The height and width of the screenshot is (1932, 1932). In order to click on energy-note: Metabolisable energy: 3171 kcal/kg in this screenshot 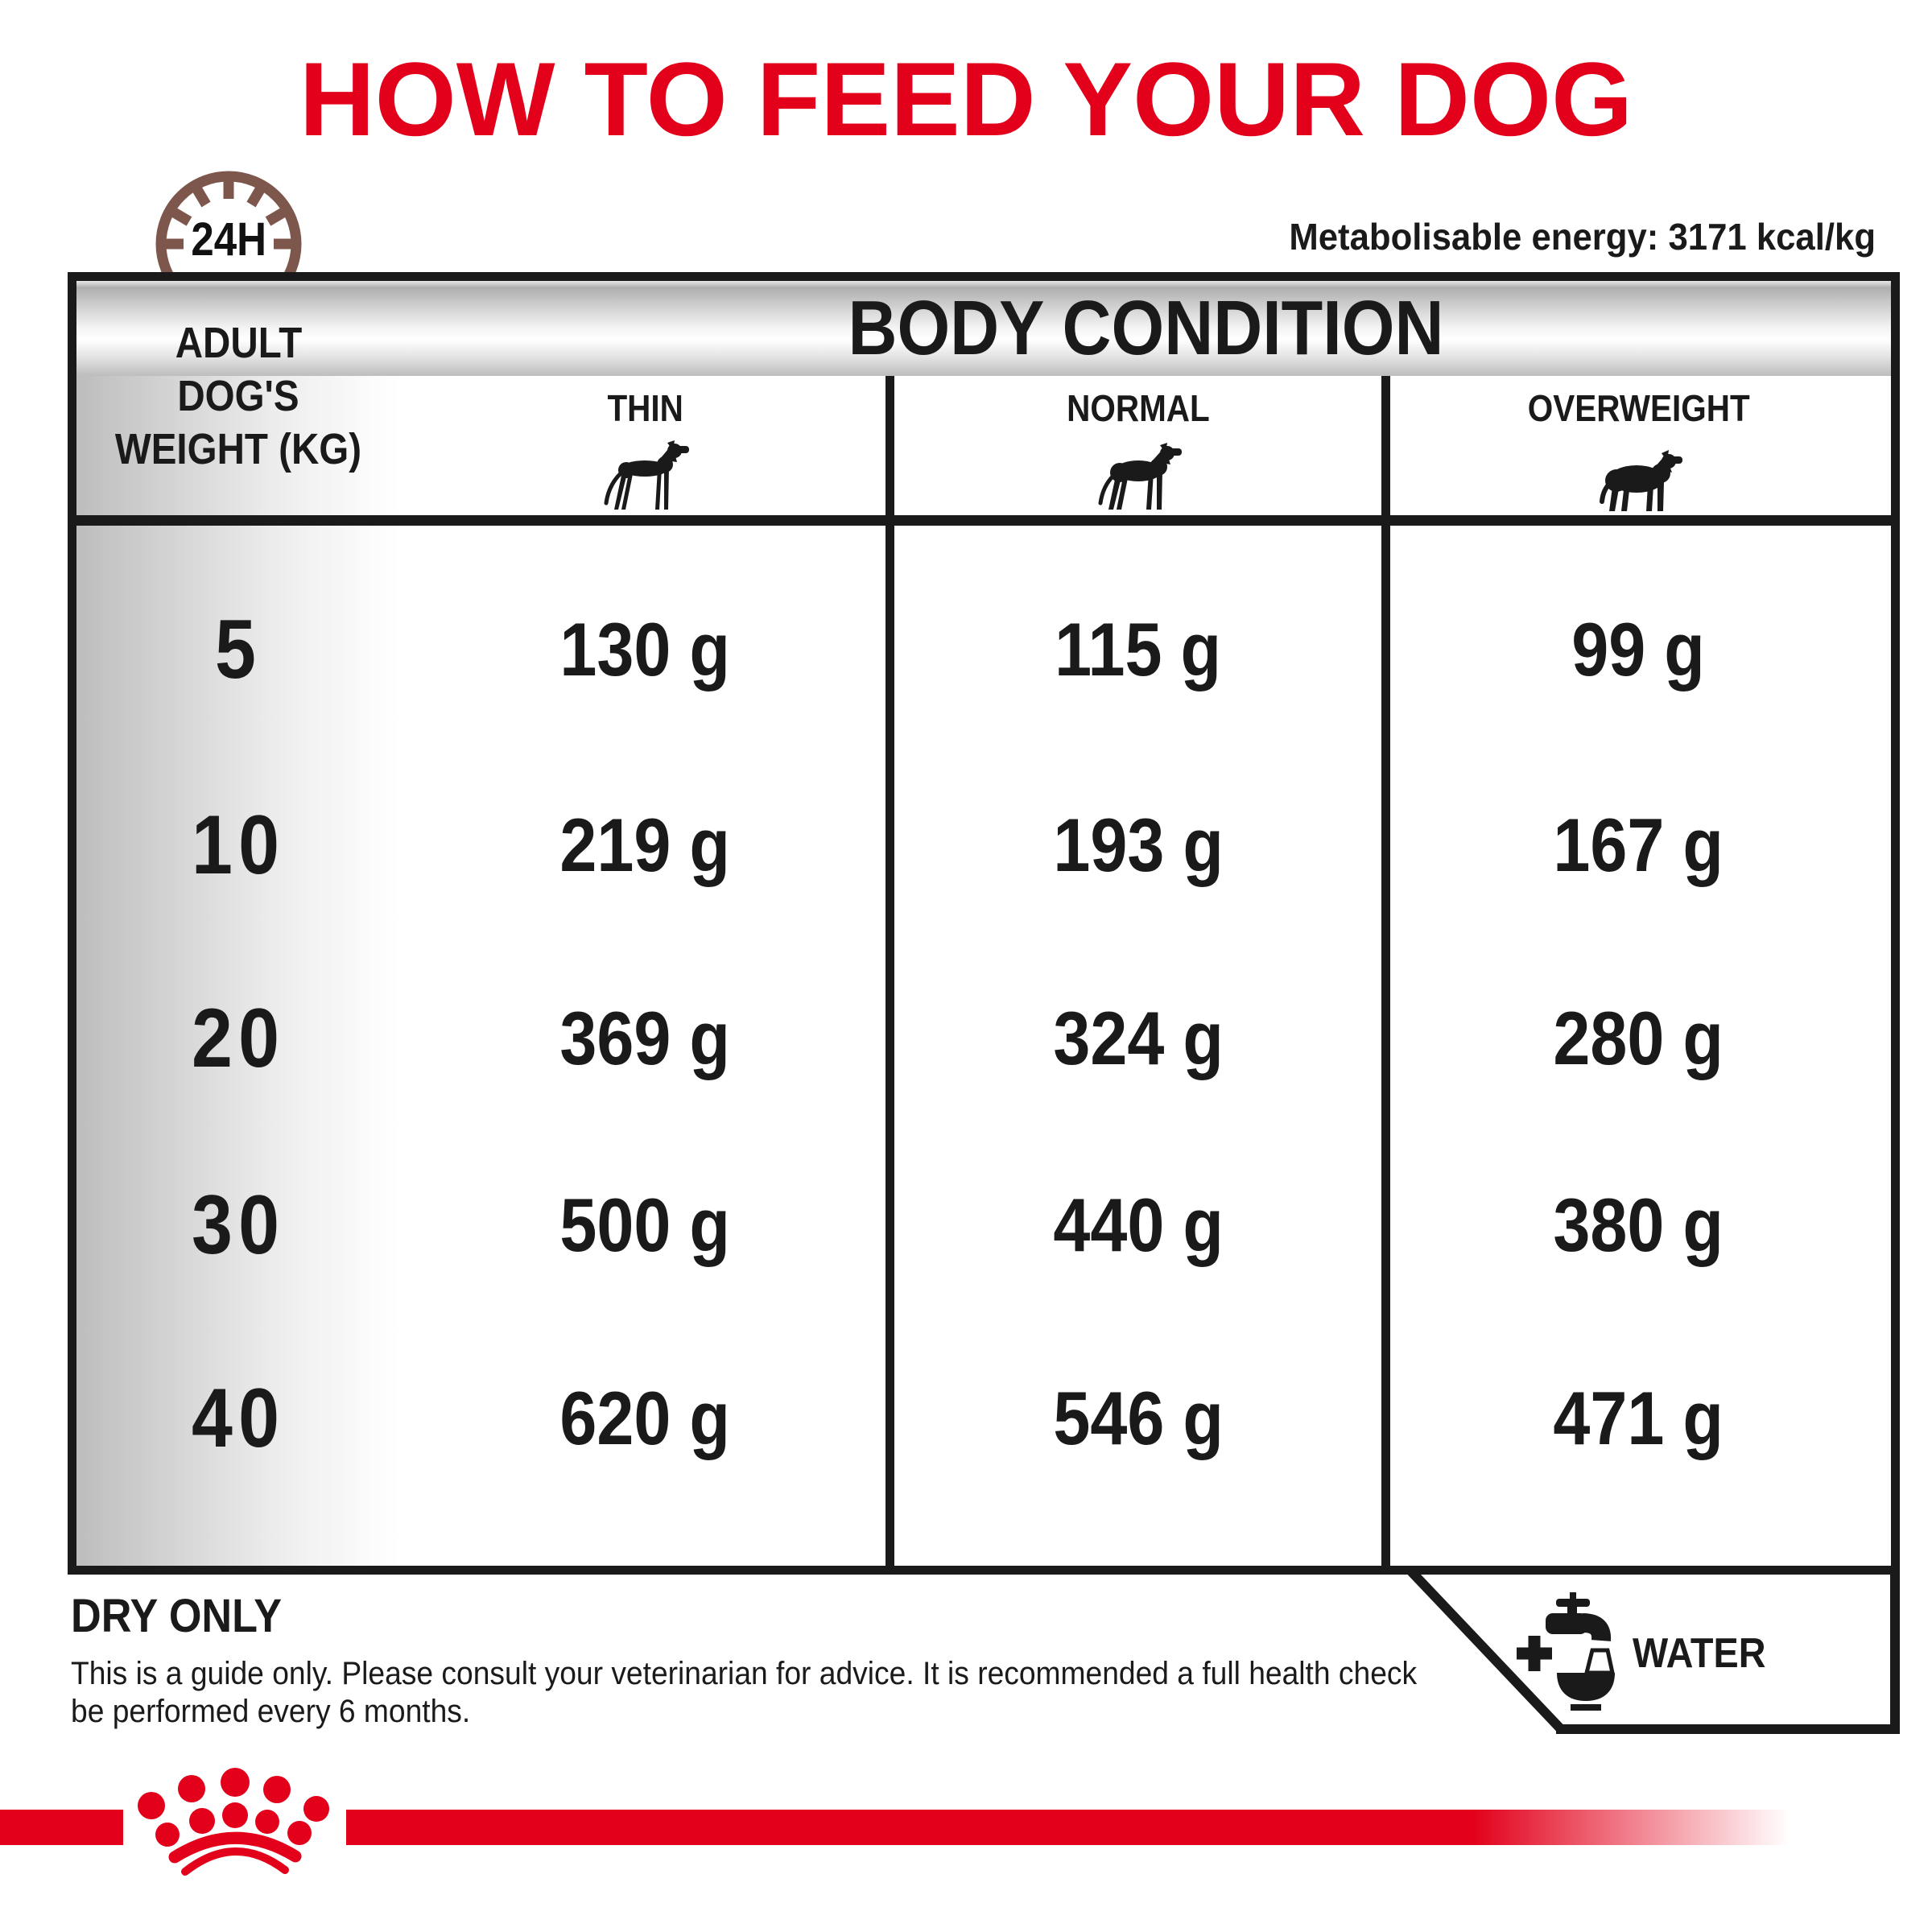, I will do `click(1582, 237)`.